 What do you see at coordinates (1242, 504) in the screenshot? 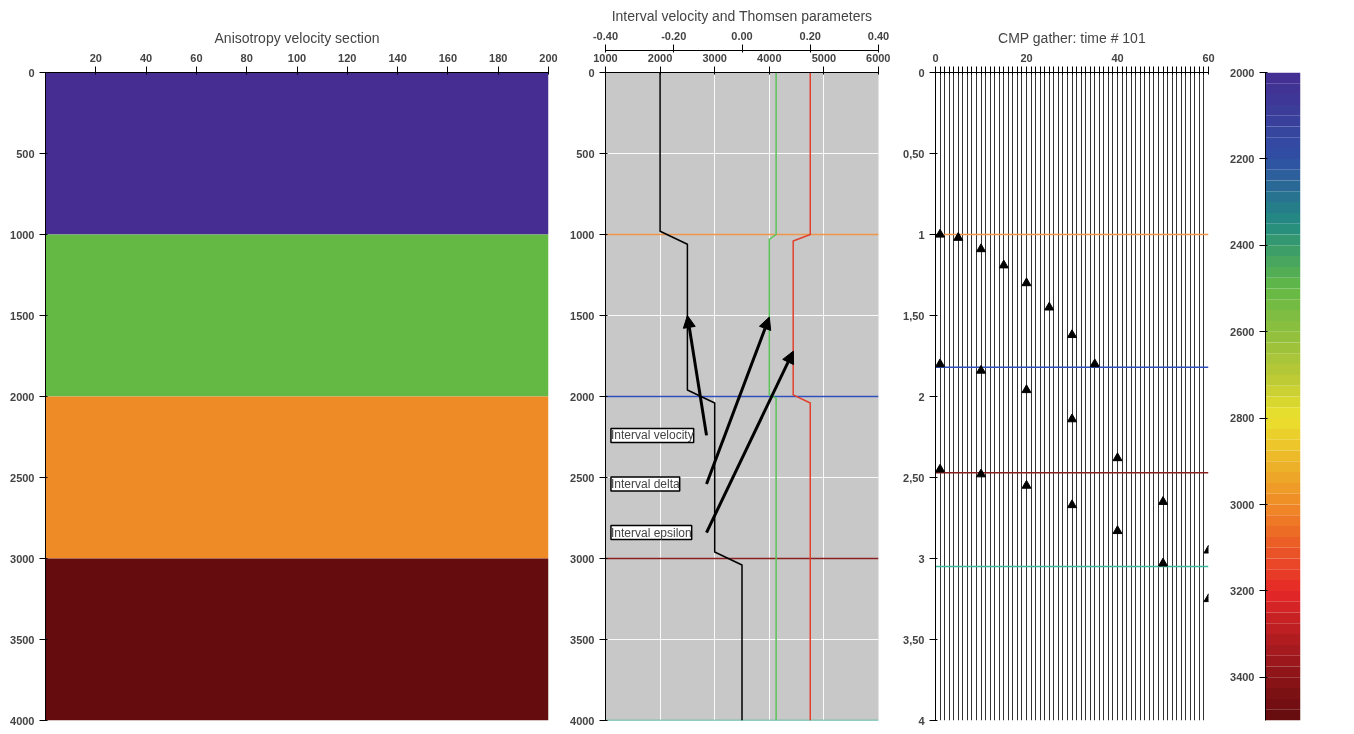
I see `color-bar-label: 3000` at bounding box center [1242, 504].